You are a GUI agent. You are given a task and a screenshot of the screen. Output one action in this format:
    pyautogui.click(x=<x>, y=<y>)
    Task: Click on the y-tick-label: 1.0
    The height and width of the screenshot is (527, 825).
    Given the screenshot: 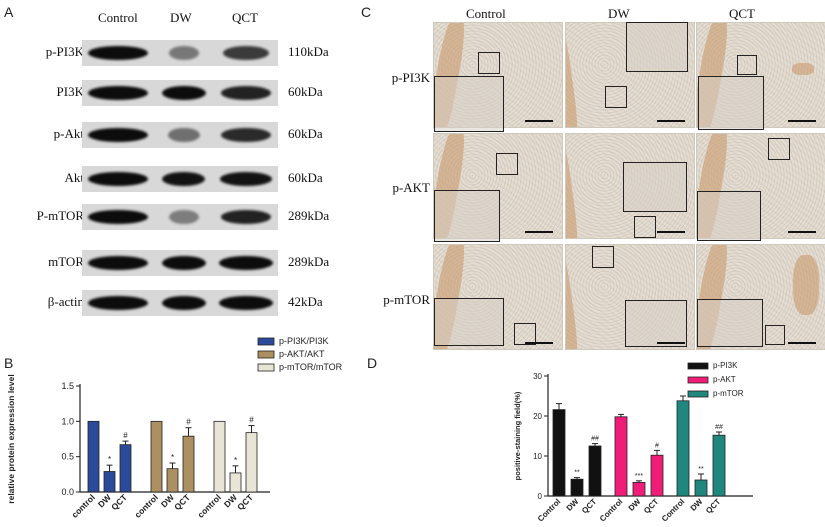 What is the action you would take?
    pyautogui.click(x=67, y=421)
    